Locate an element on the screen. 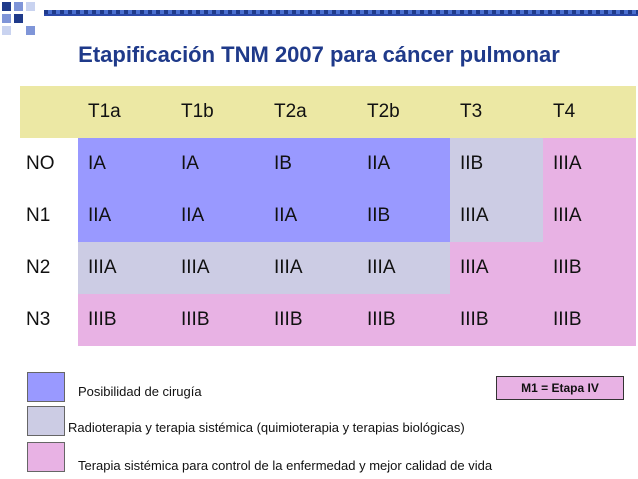 The height and width of the screenshot is (479, 638). row-header: N1 is located at coordinates (49, 216).